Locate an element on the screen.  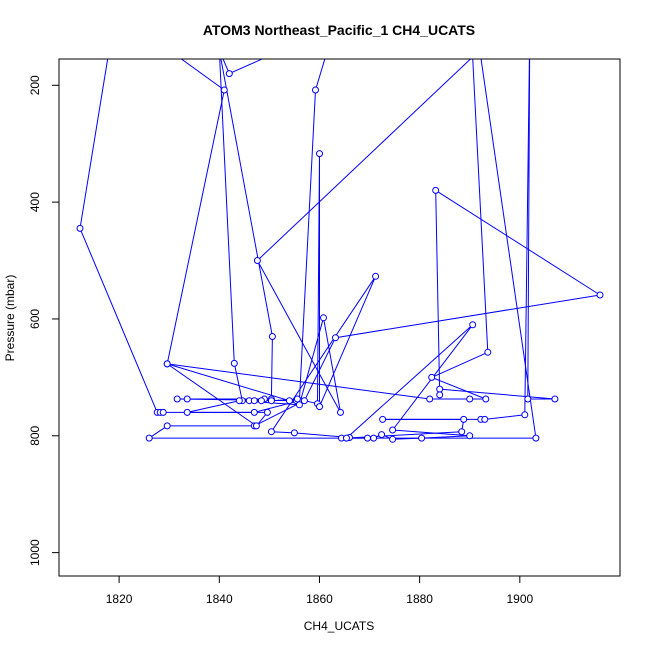
y-tick-label: 600 is located at coordinates (35, 319).